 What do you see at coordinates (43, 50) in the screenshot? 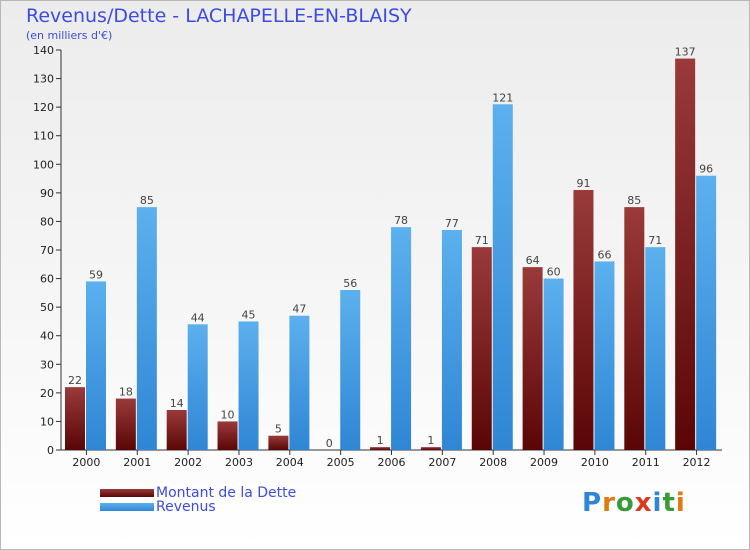
I see `y-tick-label: 140` at bounding box center [43, 50].